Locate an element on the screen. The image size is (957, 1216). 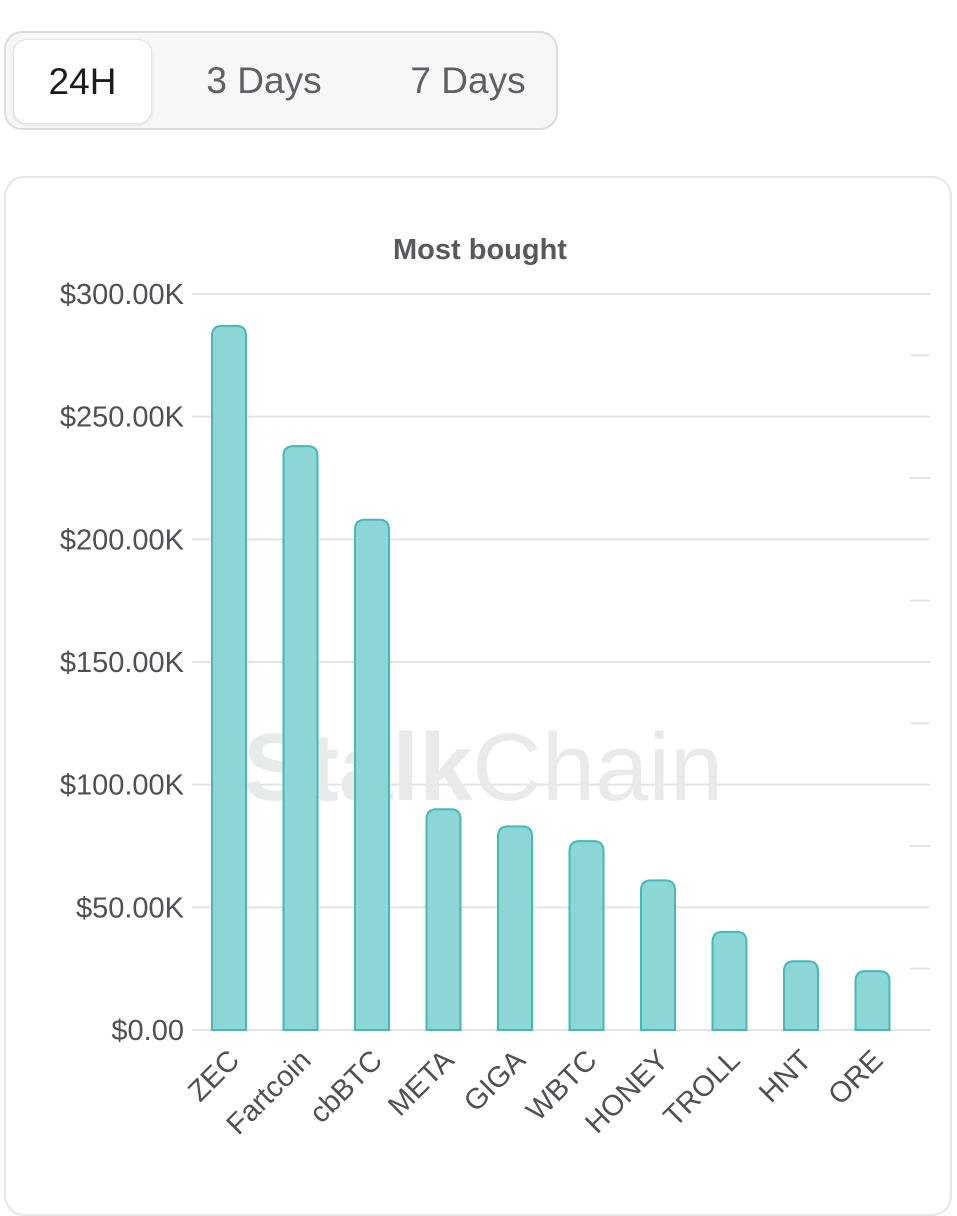
bar-troll is located at coordinates (729, 980).